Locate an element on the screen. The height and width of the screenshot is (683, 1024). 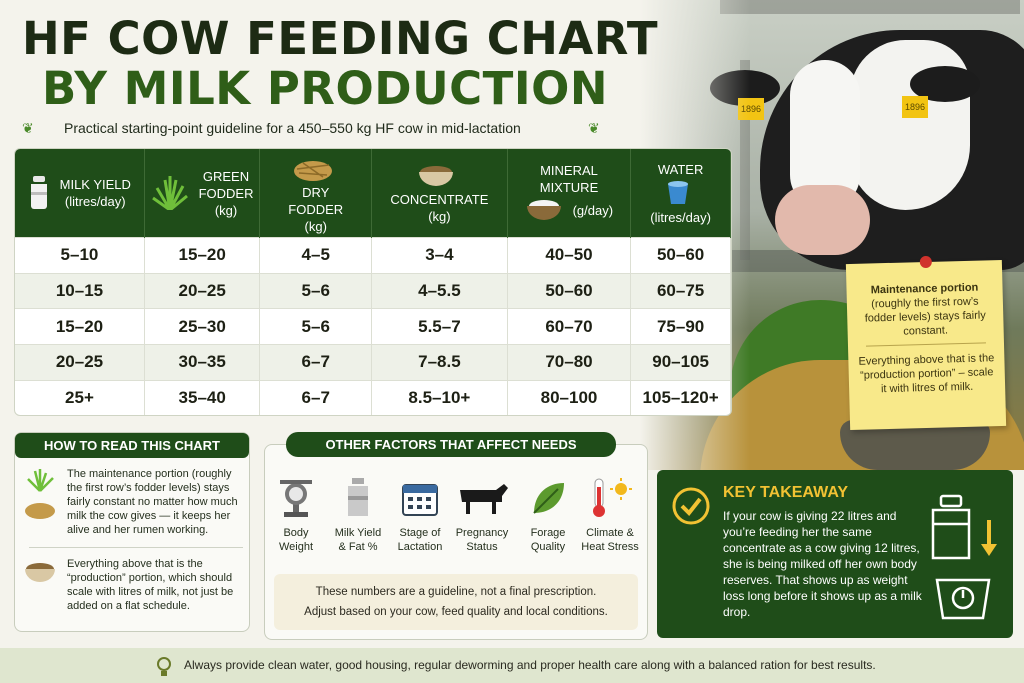
table-row: 25+ 35–40 6–7 8.5–10+ 80–100 105–120+ is located at coordinates (373, 397).